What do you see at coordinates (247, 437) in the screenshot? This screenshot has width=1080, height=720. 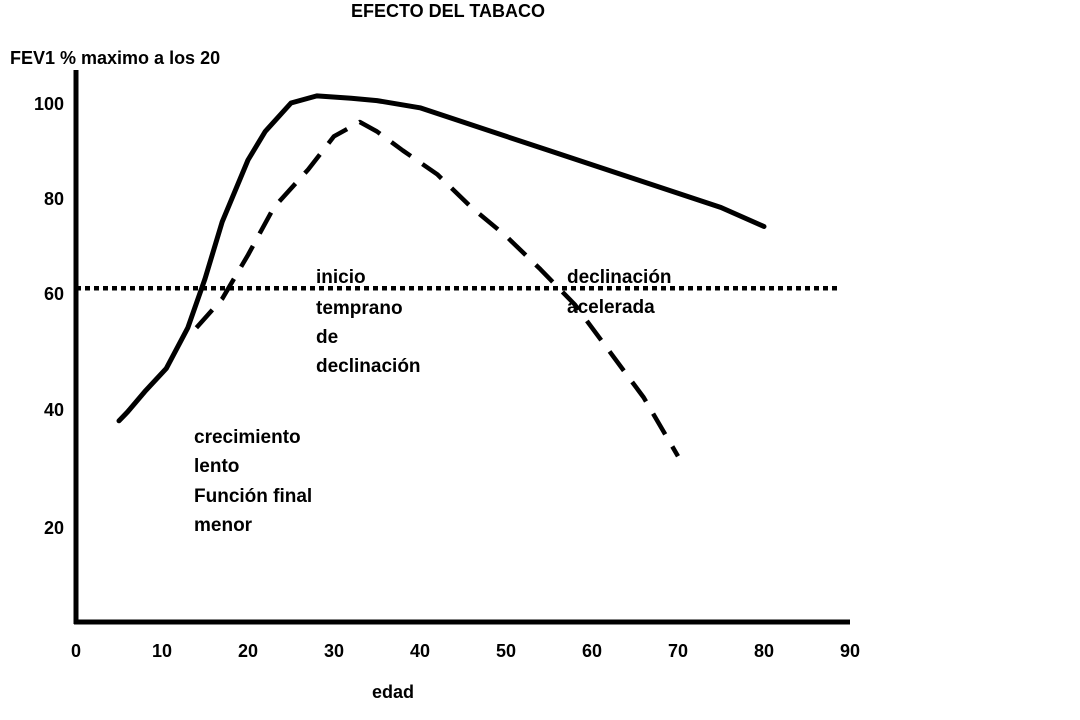 I see `annotation-crecimiento-line: crecimiento` at bounding box center [247, 437].